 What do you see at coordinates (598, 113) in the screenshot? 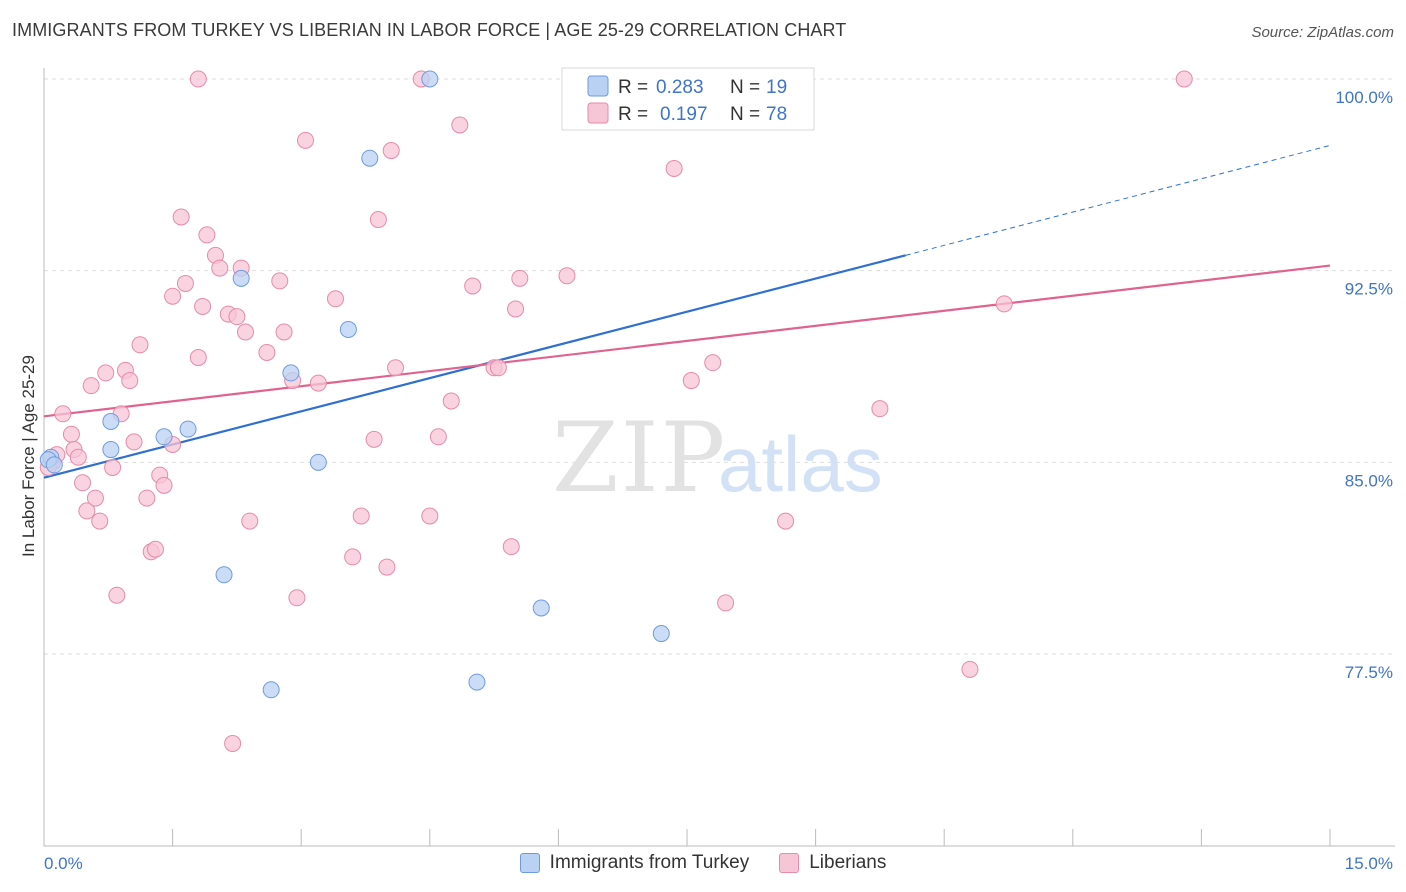
I see `legend-swatch-liberian` at bounding box center [598, 113].